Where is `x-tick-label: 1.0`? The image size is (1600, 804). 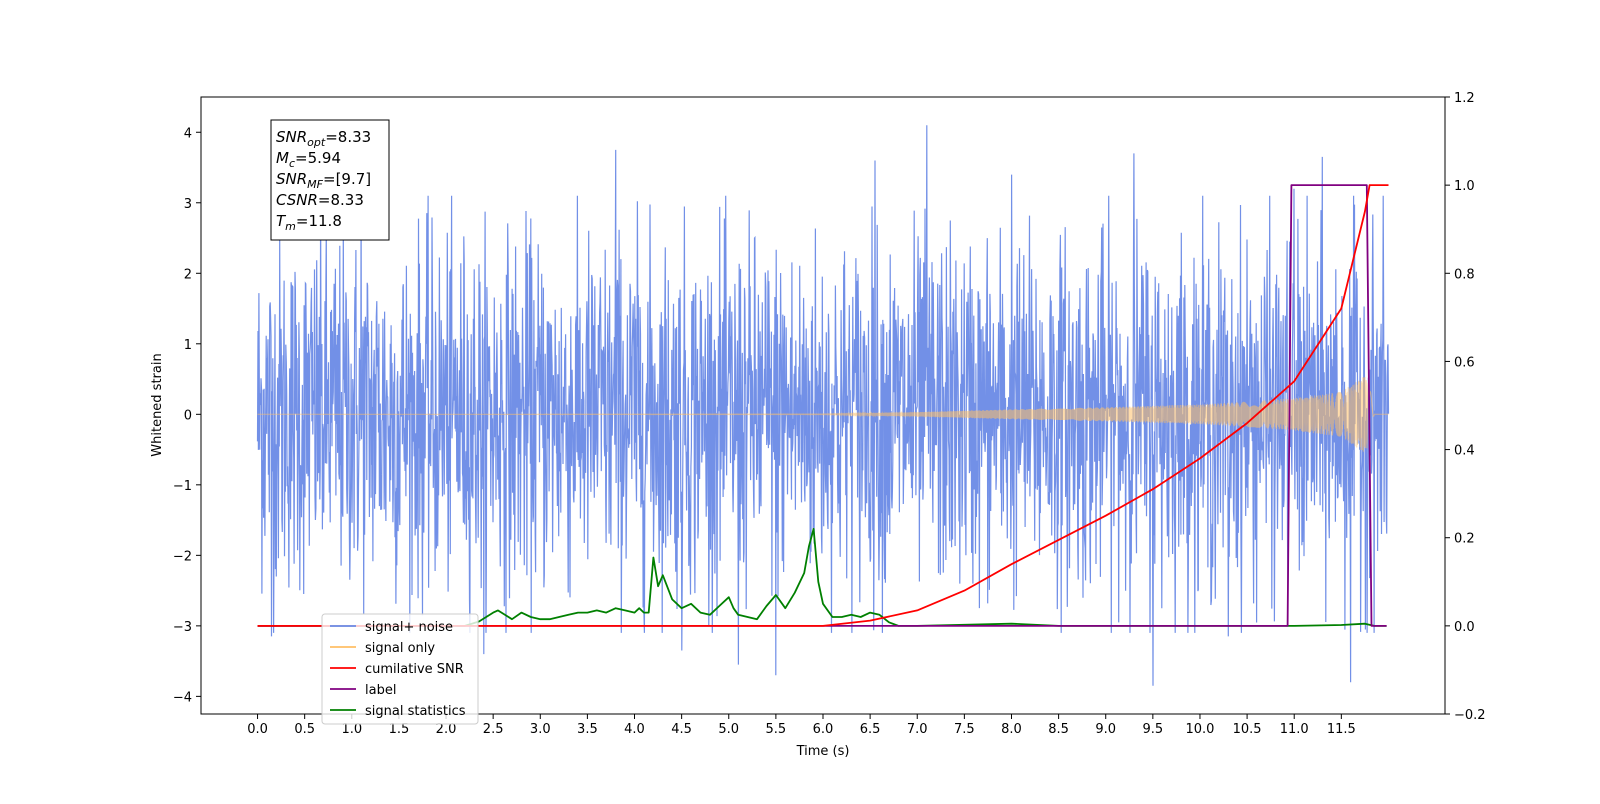 x-tick-label: 1.0 is located at coordinates (351, 729).